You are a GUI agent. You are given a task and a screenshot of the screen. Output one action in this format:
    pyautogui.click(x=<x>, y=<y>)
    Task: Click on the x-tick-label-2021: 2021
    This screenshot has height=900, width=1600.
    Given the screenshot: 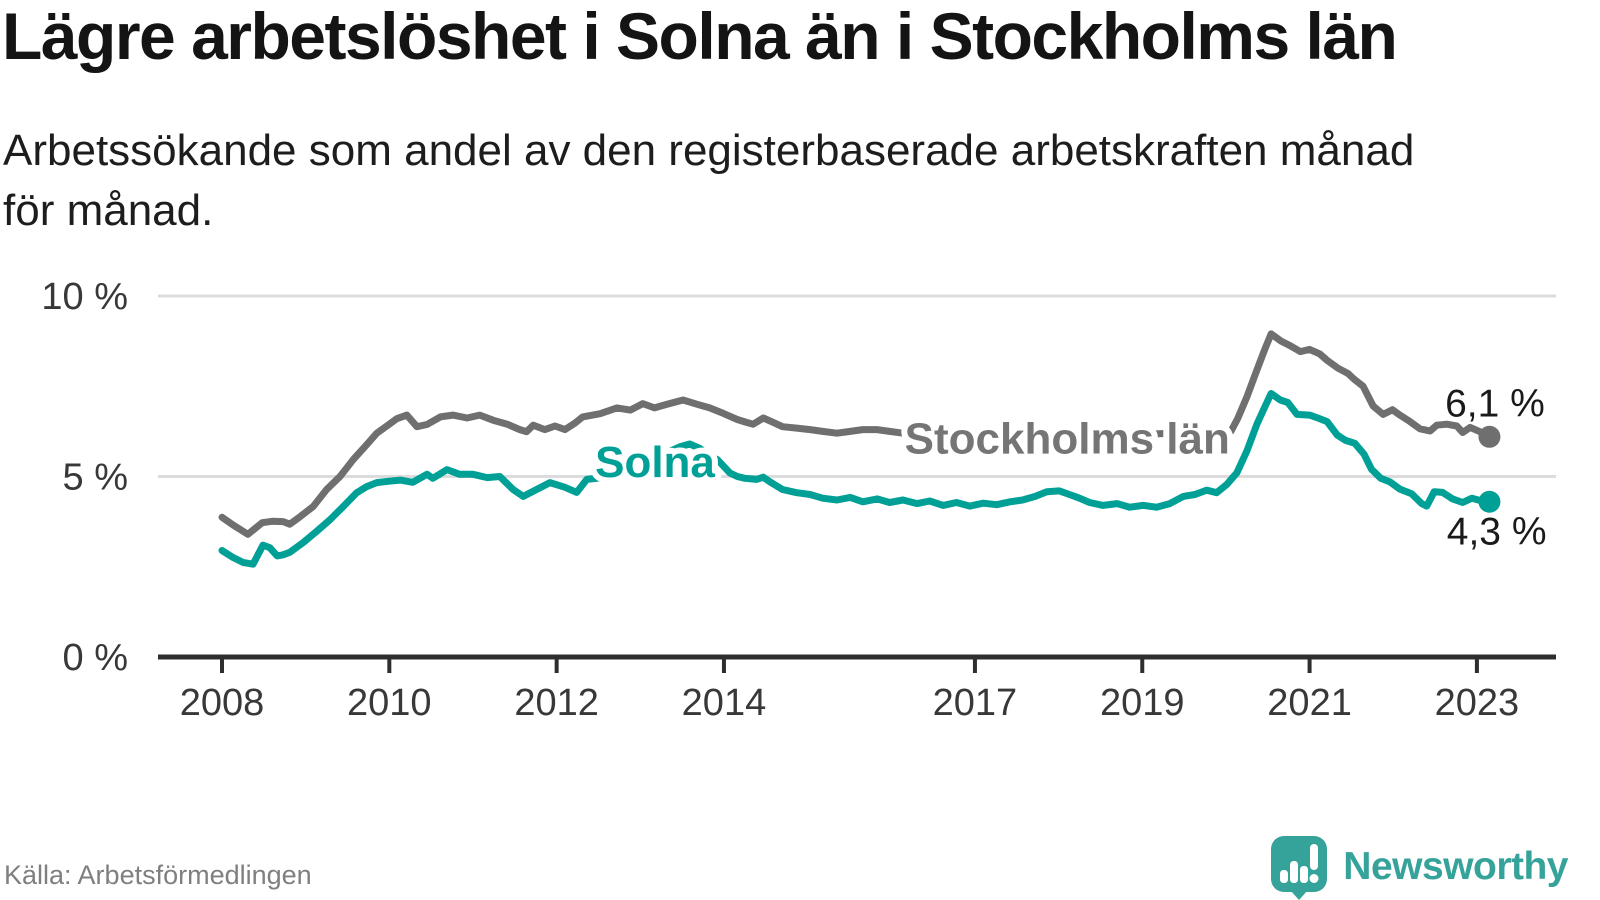 What is the action you would take?
    pyautogui.click(x=1309, y=703)
    